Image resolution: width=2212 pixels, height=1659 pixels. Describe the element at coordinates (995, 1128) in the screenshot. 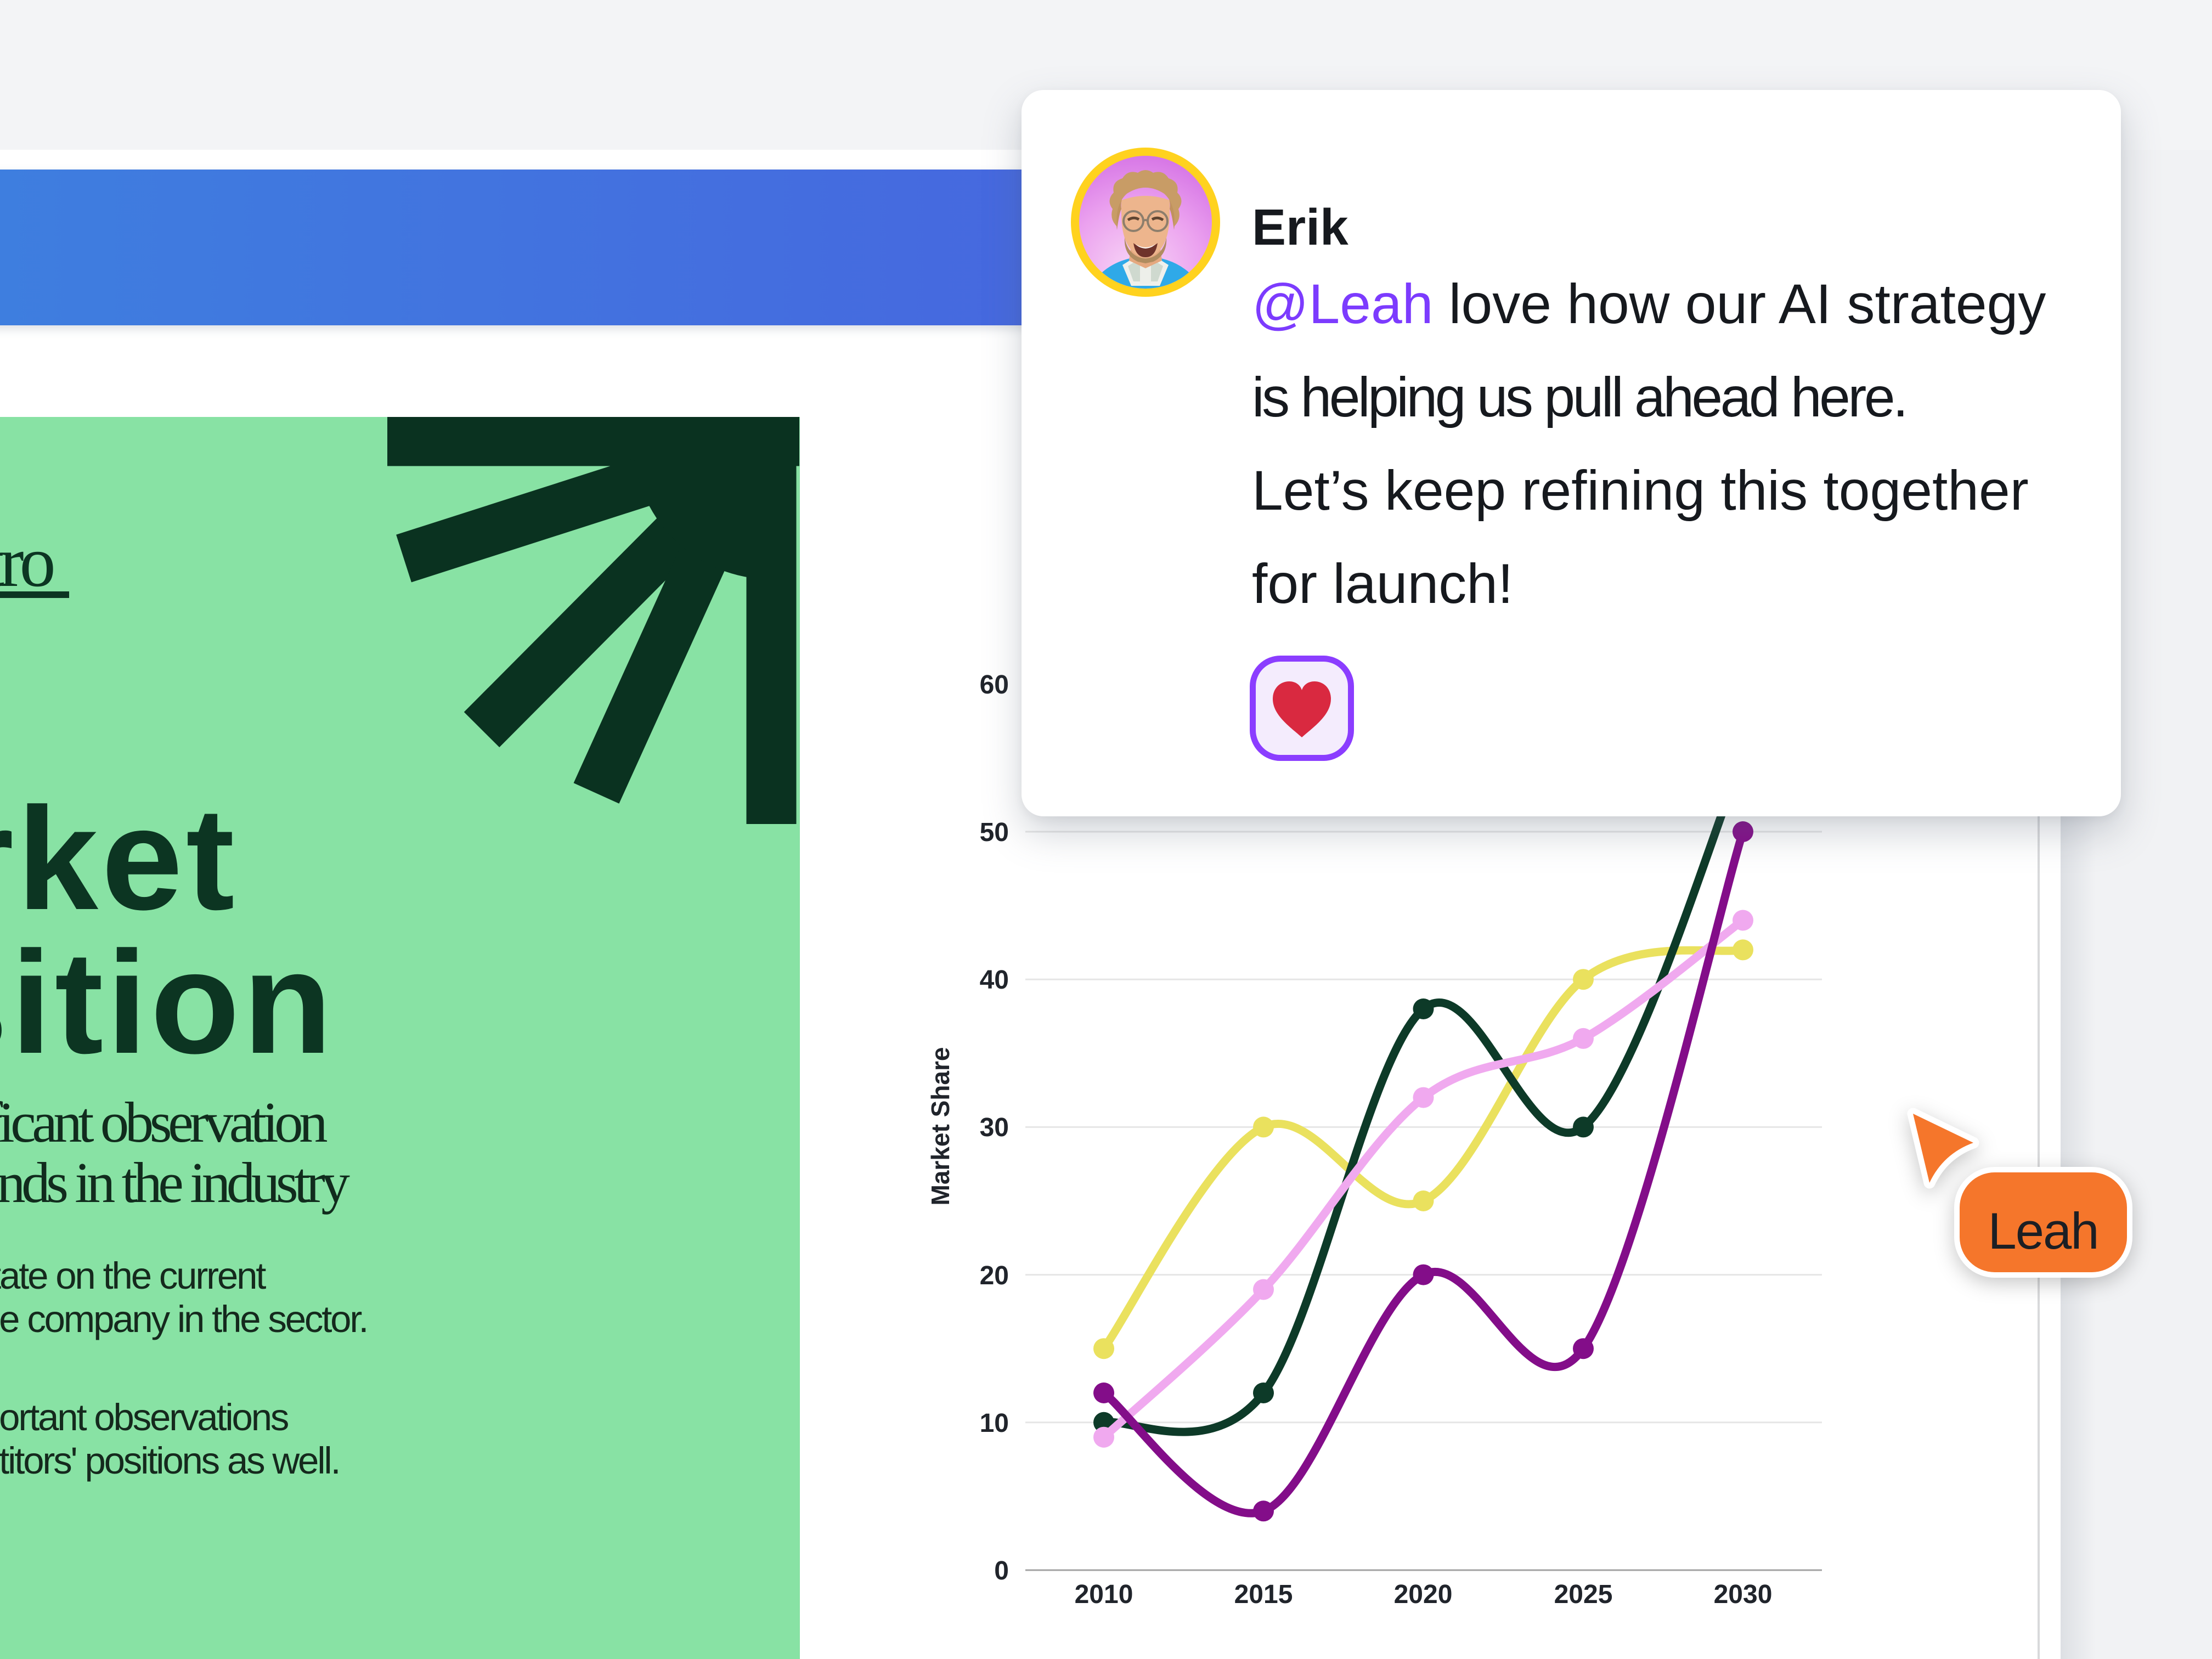

I see `svg-text: 30` at that location.